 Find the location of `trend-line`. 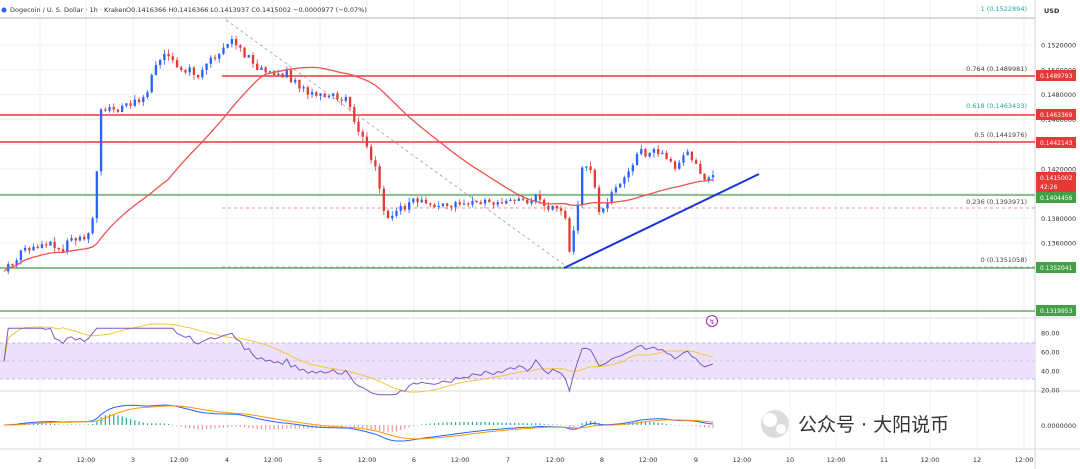

trend-line is located at coordinates (661, 221).